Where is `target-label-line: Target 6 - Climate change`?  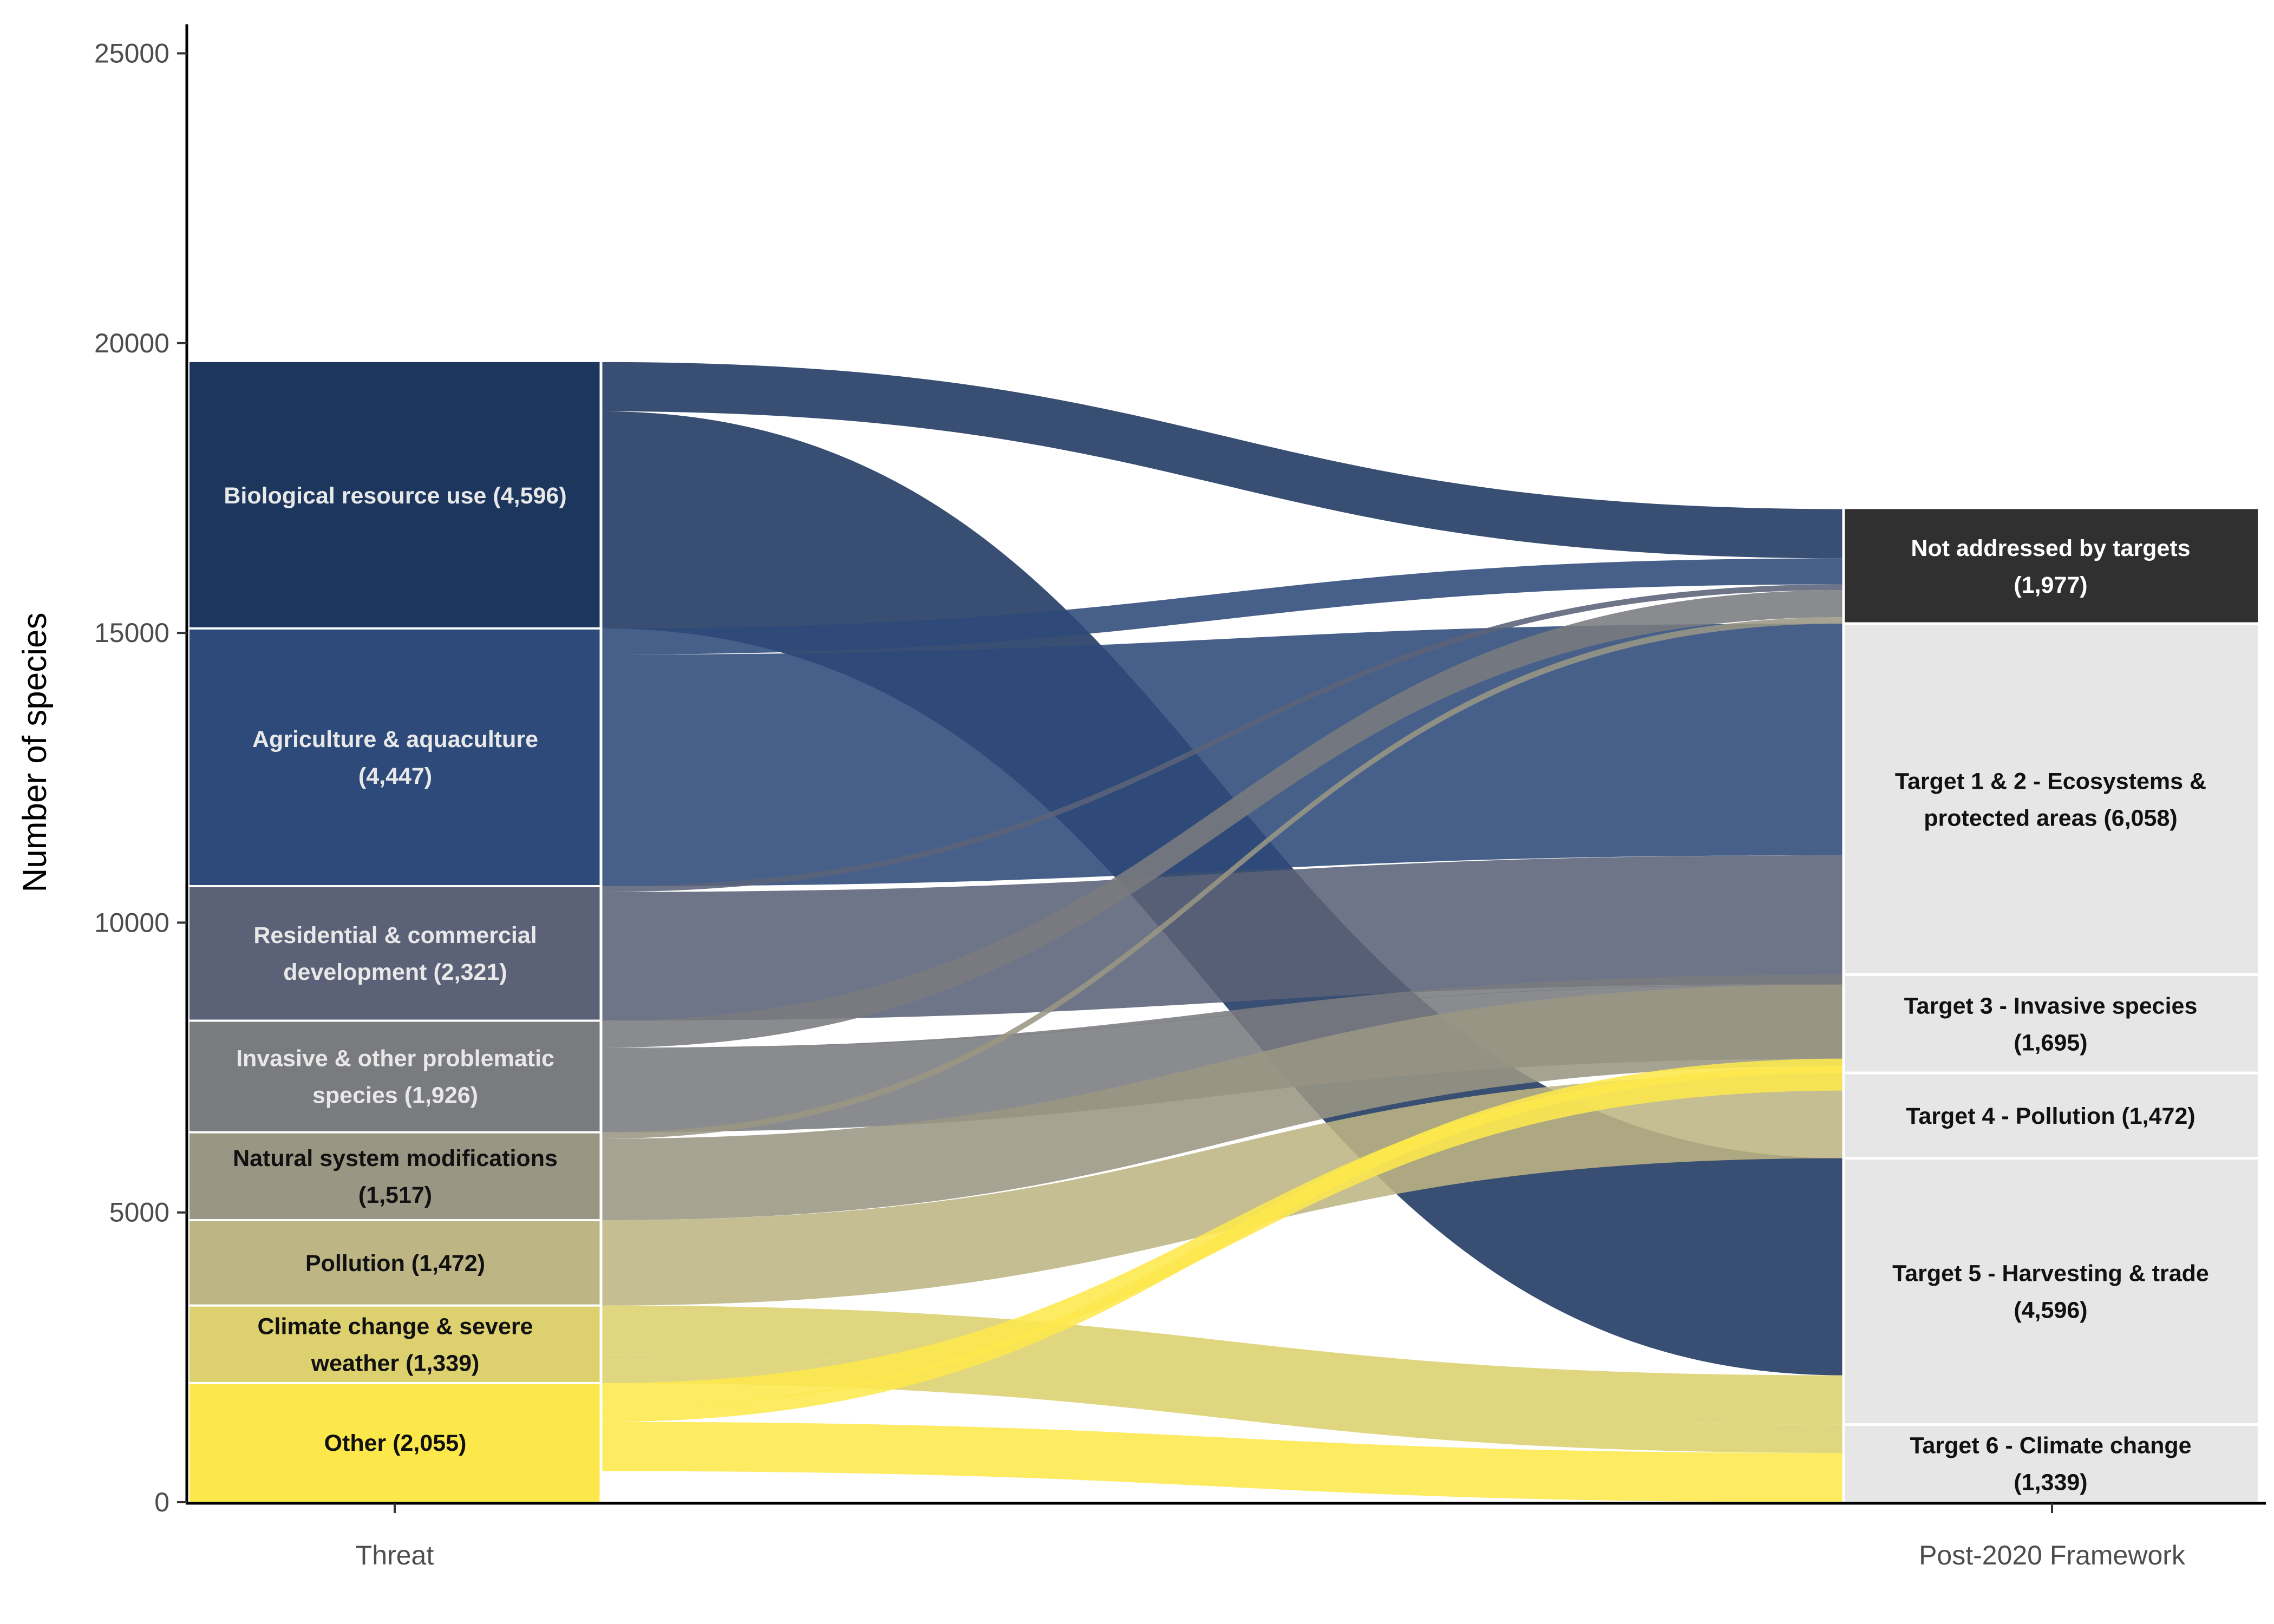 target-label-line: Target 6 - Climate change is located at coordinates (2051, 1445).